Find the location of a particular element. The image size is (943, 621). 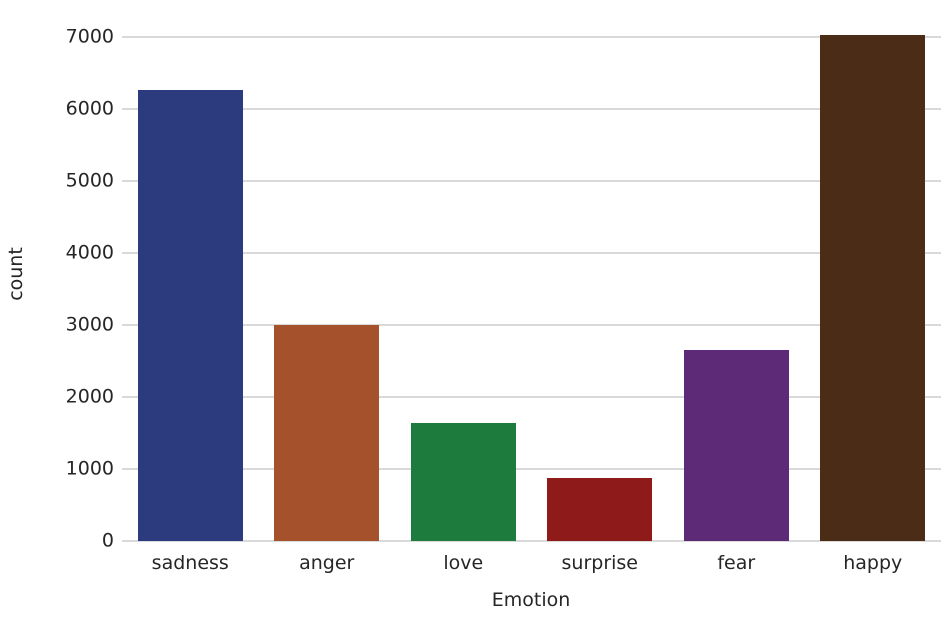

y-tick-6000: 6000 is located at coordinates (89, 108).